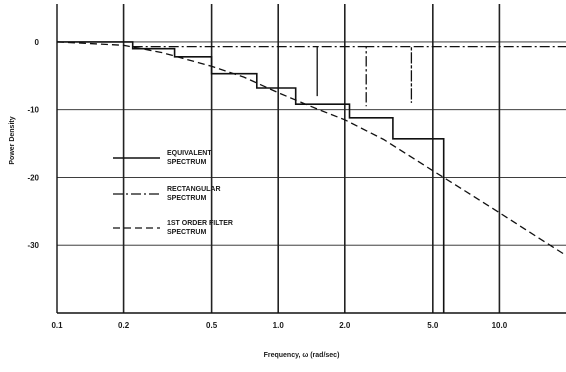 Image resolution: width=566 pixels, height=372 pixels. Describe the element at coordinates (212, 325) in the screenshot. I see `x-tick-label: 0.5` at that location.